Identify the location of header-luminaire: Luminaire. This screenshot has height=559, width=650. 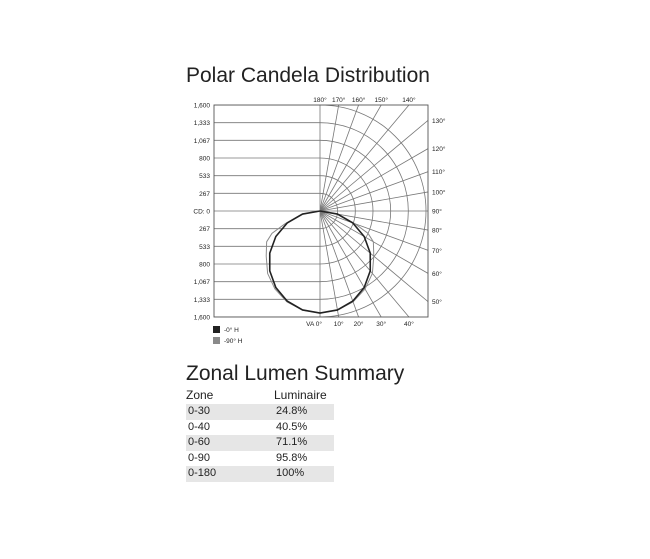
(300, 395).